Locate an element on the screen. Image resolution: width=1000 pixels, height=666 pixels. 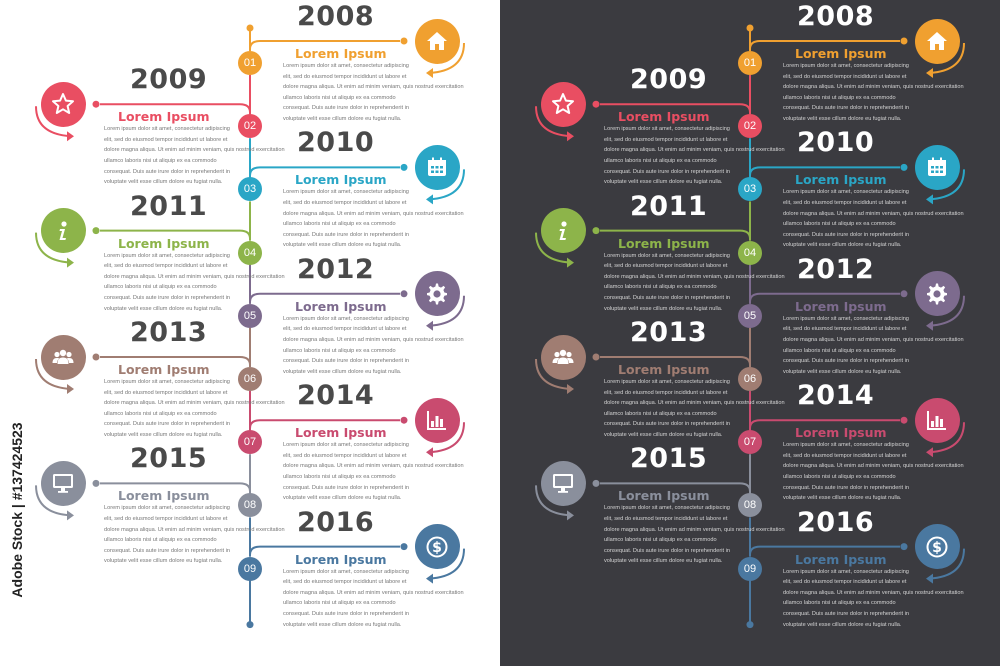
gear-icon is located at coordinates (937, 294).